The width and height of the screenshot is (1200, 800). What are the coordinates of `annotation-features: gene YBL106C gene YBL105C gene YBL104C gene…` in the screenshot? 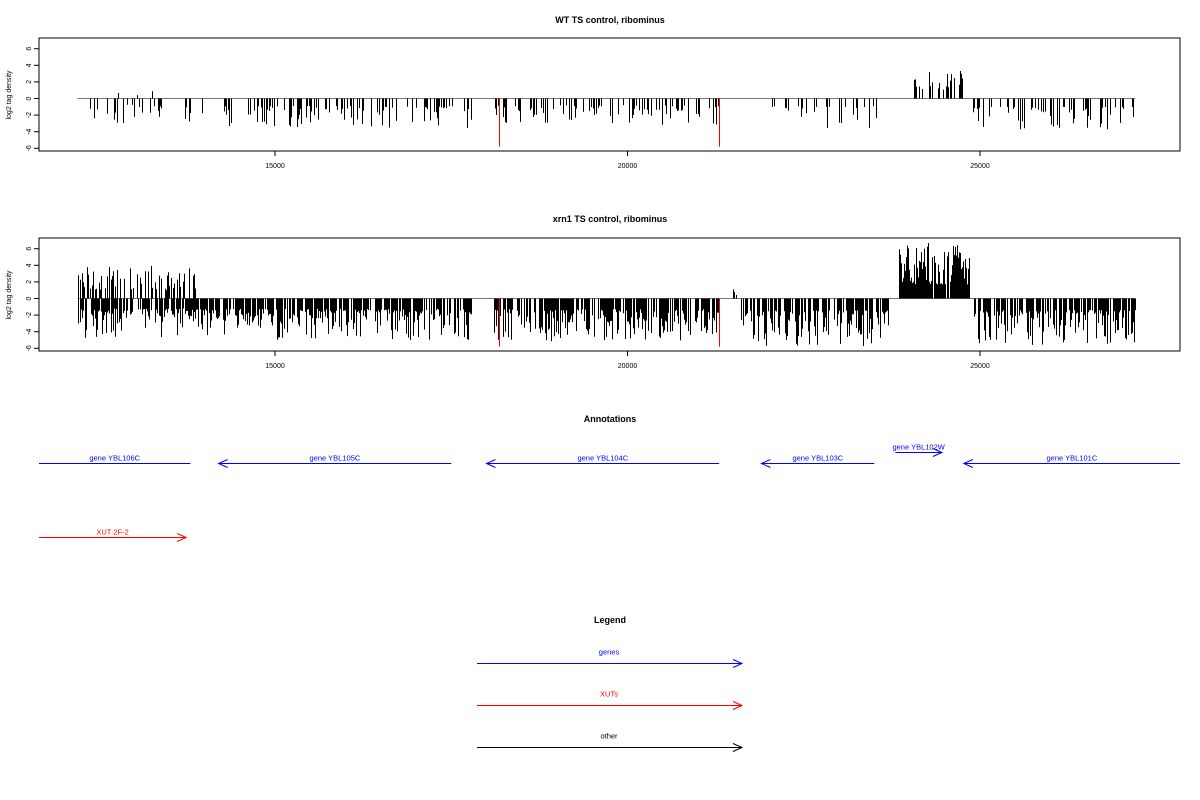 It's located at (609, 492).